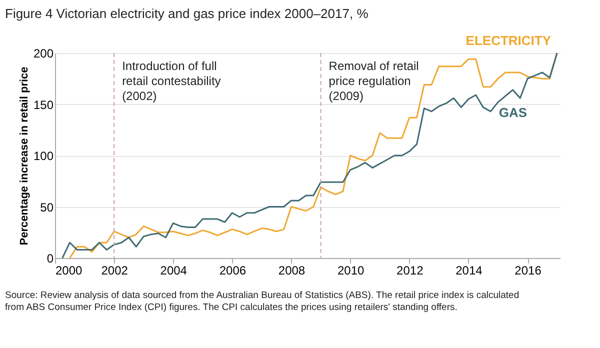 Image resolution: width=600 pixels, height=348 pixels. Describe the element at coordinates (43, 156) in the screenshot. I see `y-tick-label: 100` at that location.